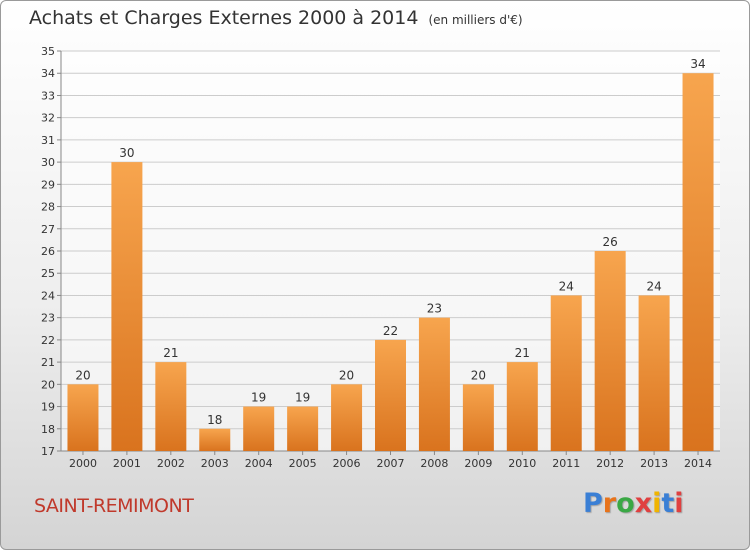 Image resolution: width=750 pixels, height=550 pixels. Describe the element at coordinates (522, 463) in the screenshot. I see `x-tick-label: 2010` at that location.